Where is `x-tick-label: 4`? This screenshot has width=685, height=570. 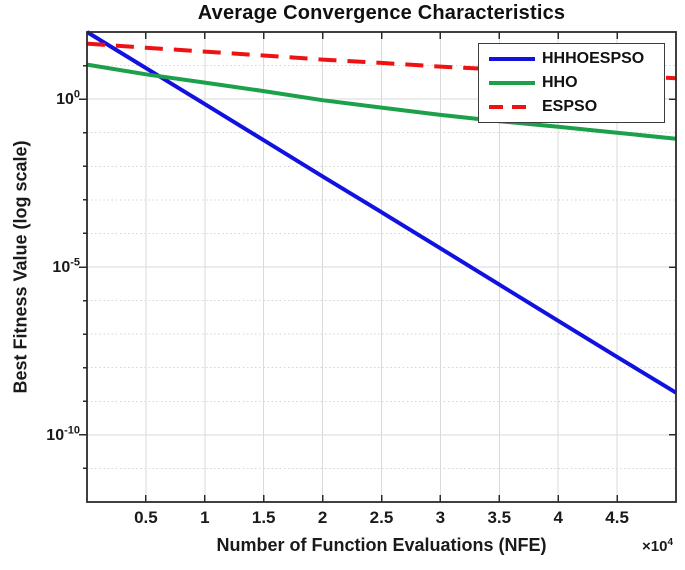
x-tick-label: 4 is located at coordinates (558, 517).